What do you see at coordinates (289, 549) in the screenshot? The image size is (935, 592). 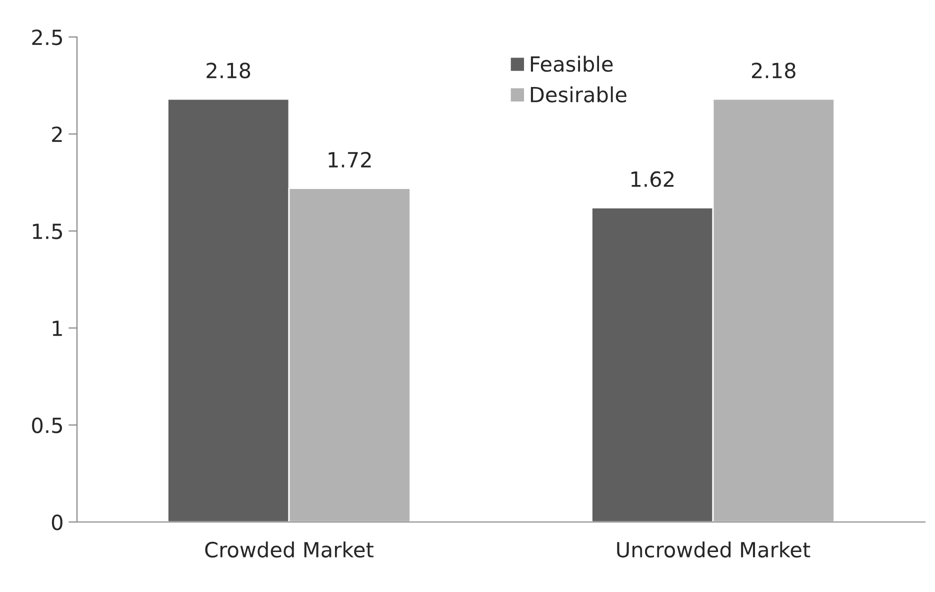 I see `x-tick-label: Crowded Market` at bounding box center [289, 549].